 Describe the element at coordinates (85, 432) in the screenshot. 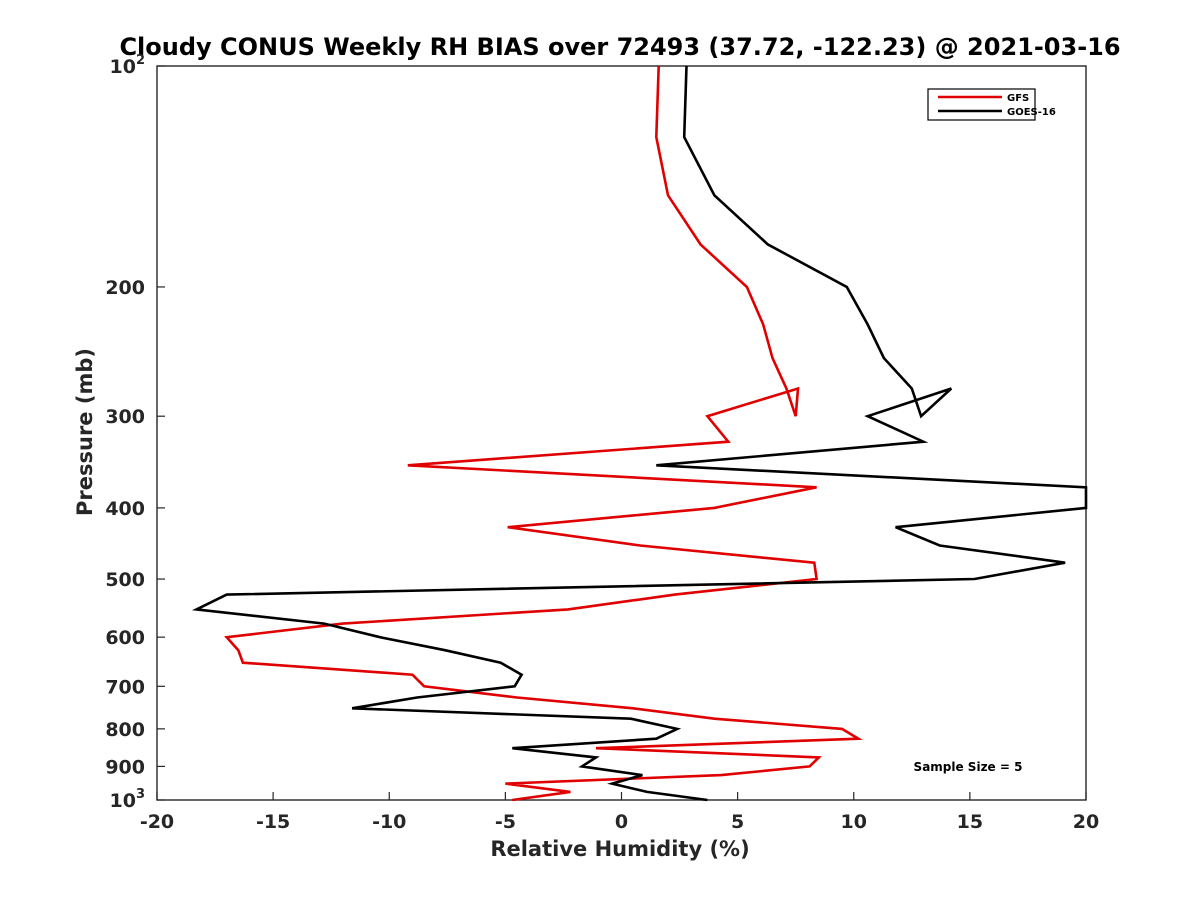

I see `y-axis-title: Pressure (mb)` at that location.